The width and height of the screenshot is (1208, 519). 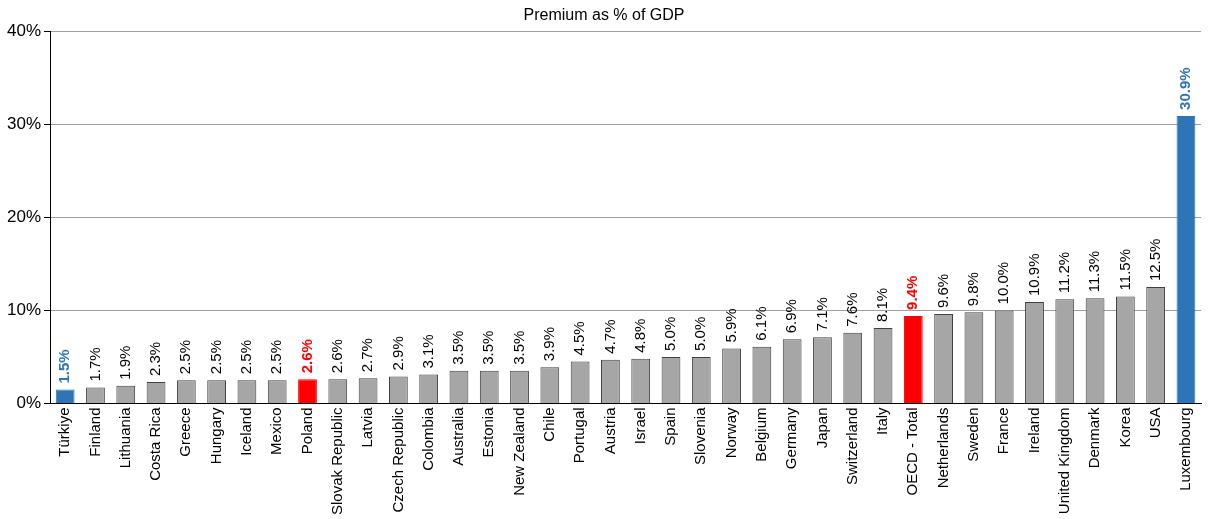 I want to click on y-tick-label: 0%, so click(x=29, y=403).